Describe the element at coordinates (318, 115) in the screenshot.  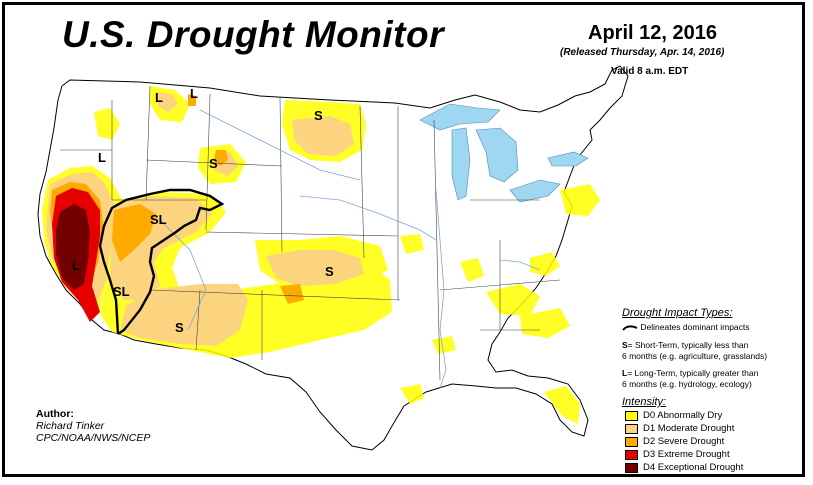
I see `label-nd-s: S` at that location.